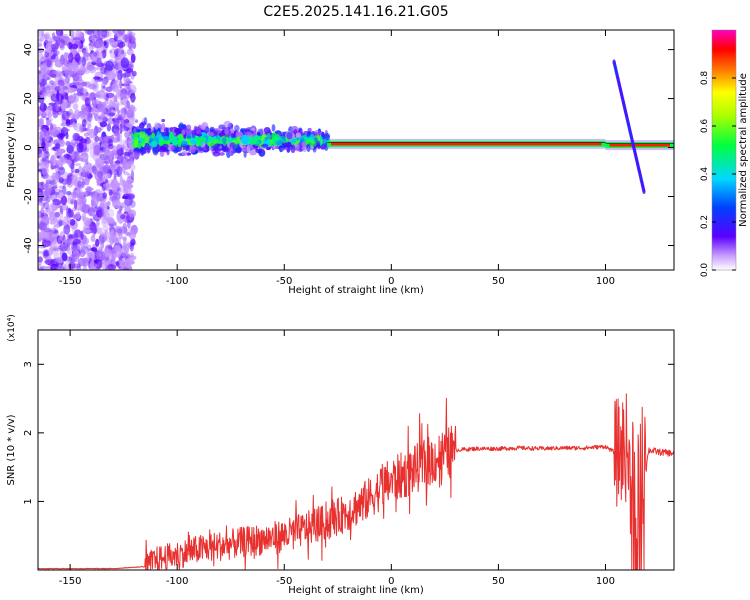 The width and height of the screenshot is (750, 600). What do you see at coordinates (391, 281) in the screenshot?
I see `x-tick-label: 0` at bounding box center [391, 281].